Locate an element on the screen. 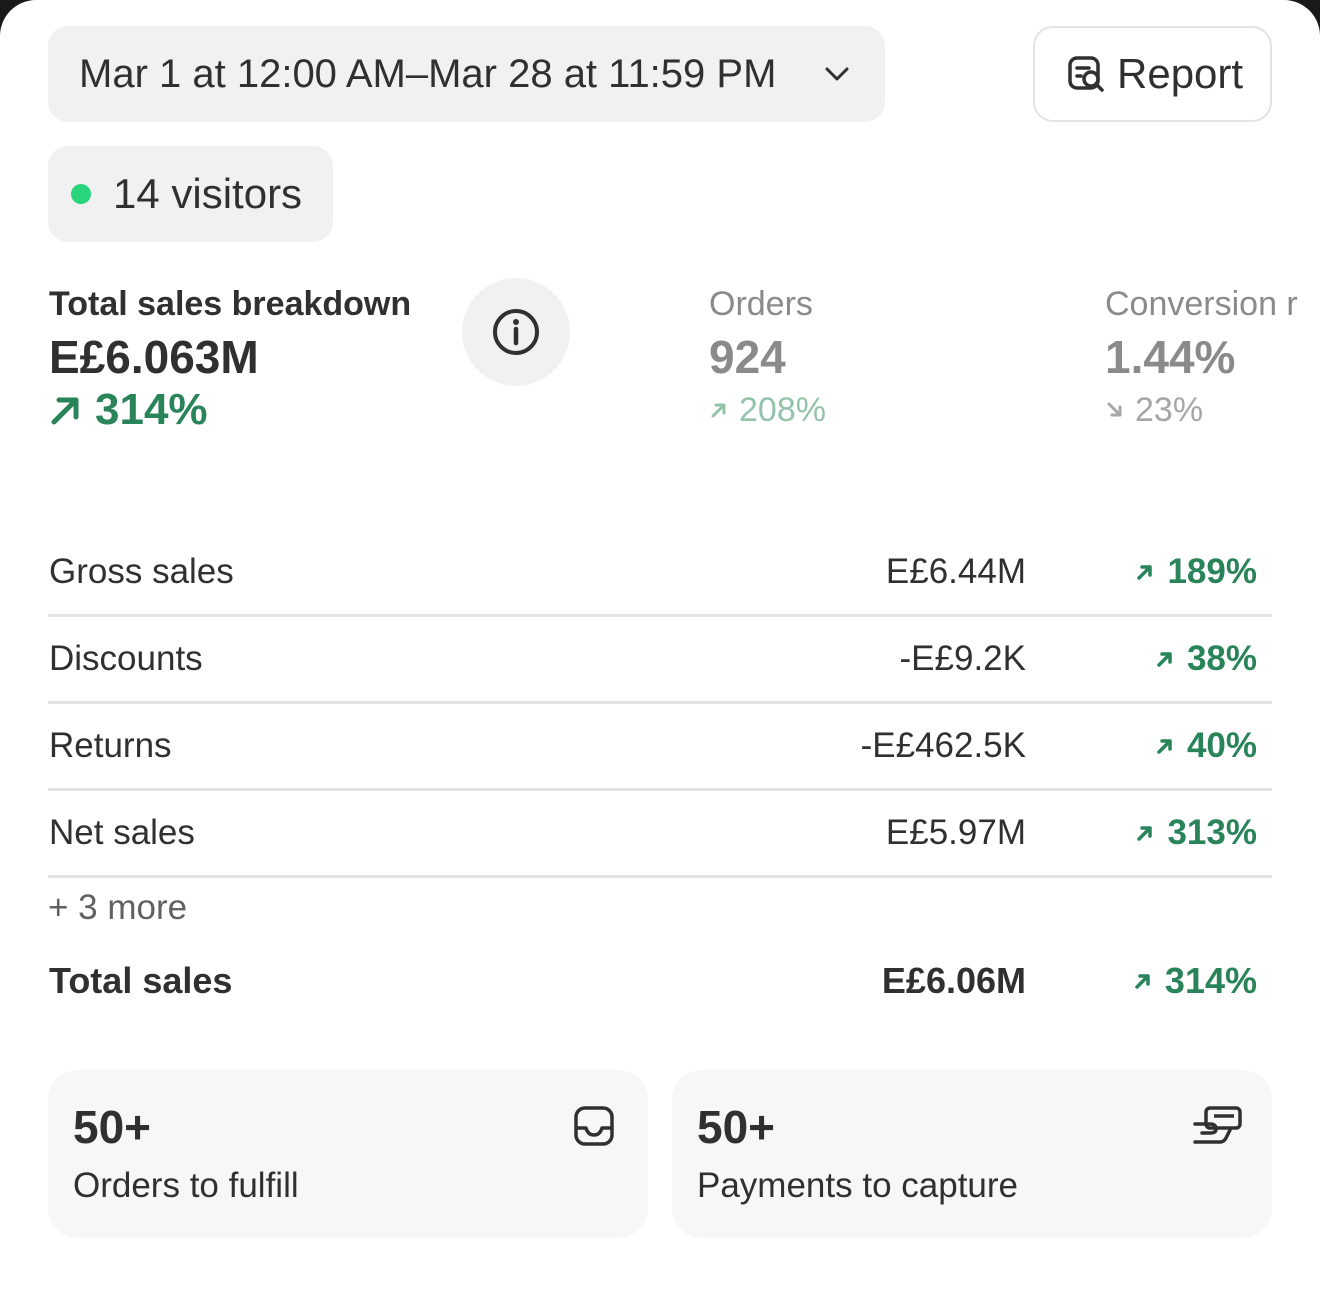 The width and height of the screenshot is (1320, 1289). row-delta: 40% is located at coordinates (1206, 746).